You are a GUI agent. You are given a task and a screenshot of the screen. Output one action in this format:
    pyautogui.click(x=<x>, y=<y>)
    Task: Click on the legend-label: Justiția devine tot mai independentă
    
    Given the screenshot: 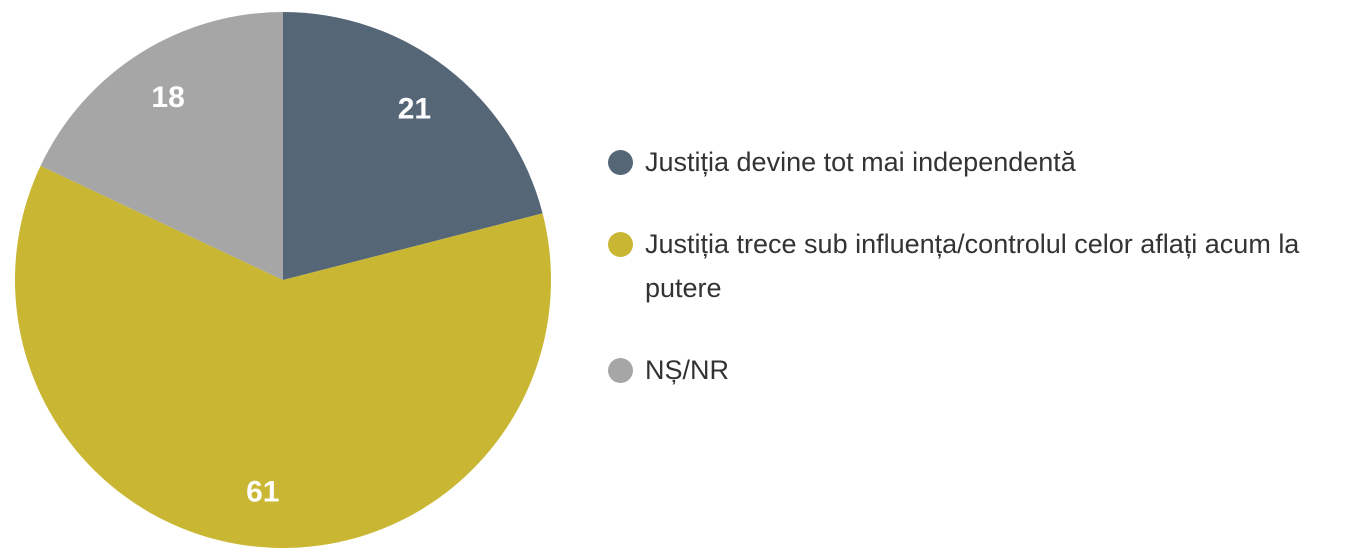 What is the action you would take?
    pyautogui.click(x=860, y=162)
    